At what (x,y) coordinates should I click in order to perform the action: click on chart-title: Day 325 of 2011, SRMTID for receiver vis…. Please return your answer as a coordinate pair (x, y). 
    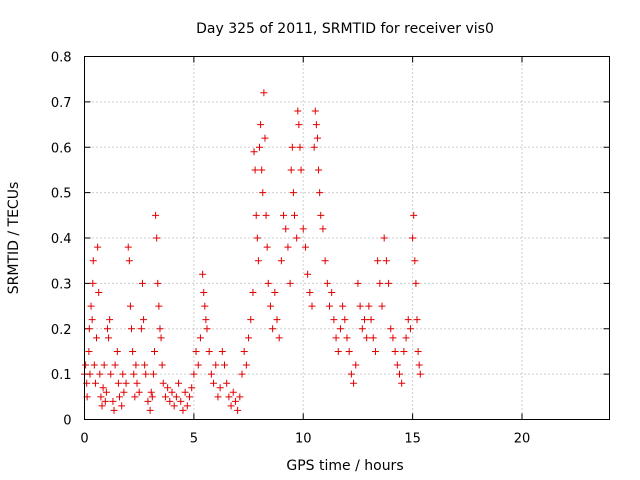
    Looking at the image, I should click on (345, 29).